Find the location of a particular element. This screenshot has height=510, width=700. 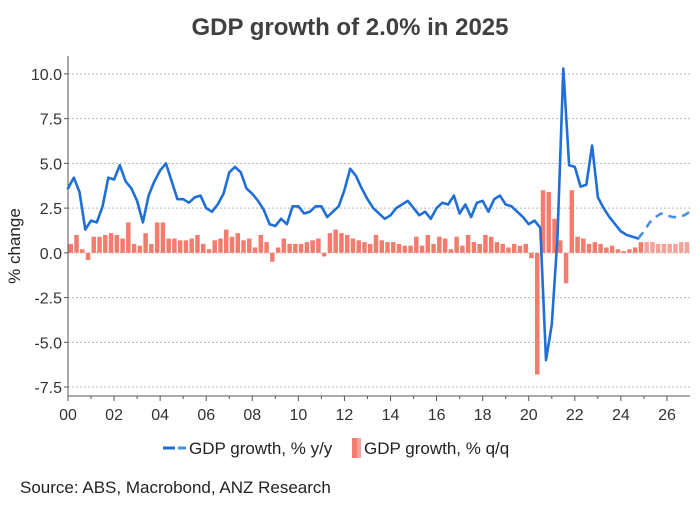

x-tick-label: 04 is located at coordinates (160, 415).